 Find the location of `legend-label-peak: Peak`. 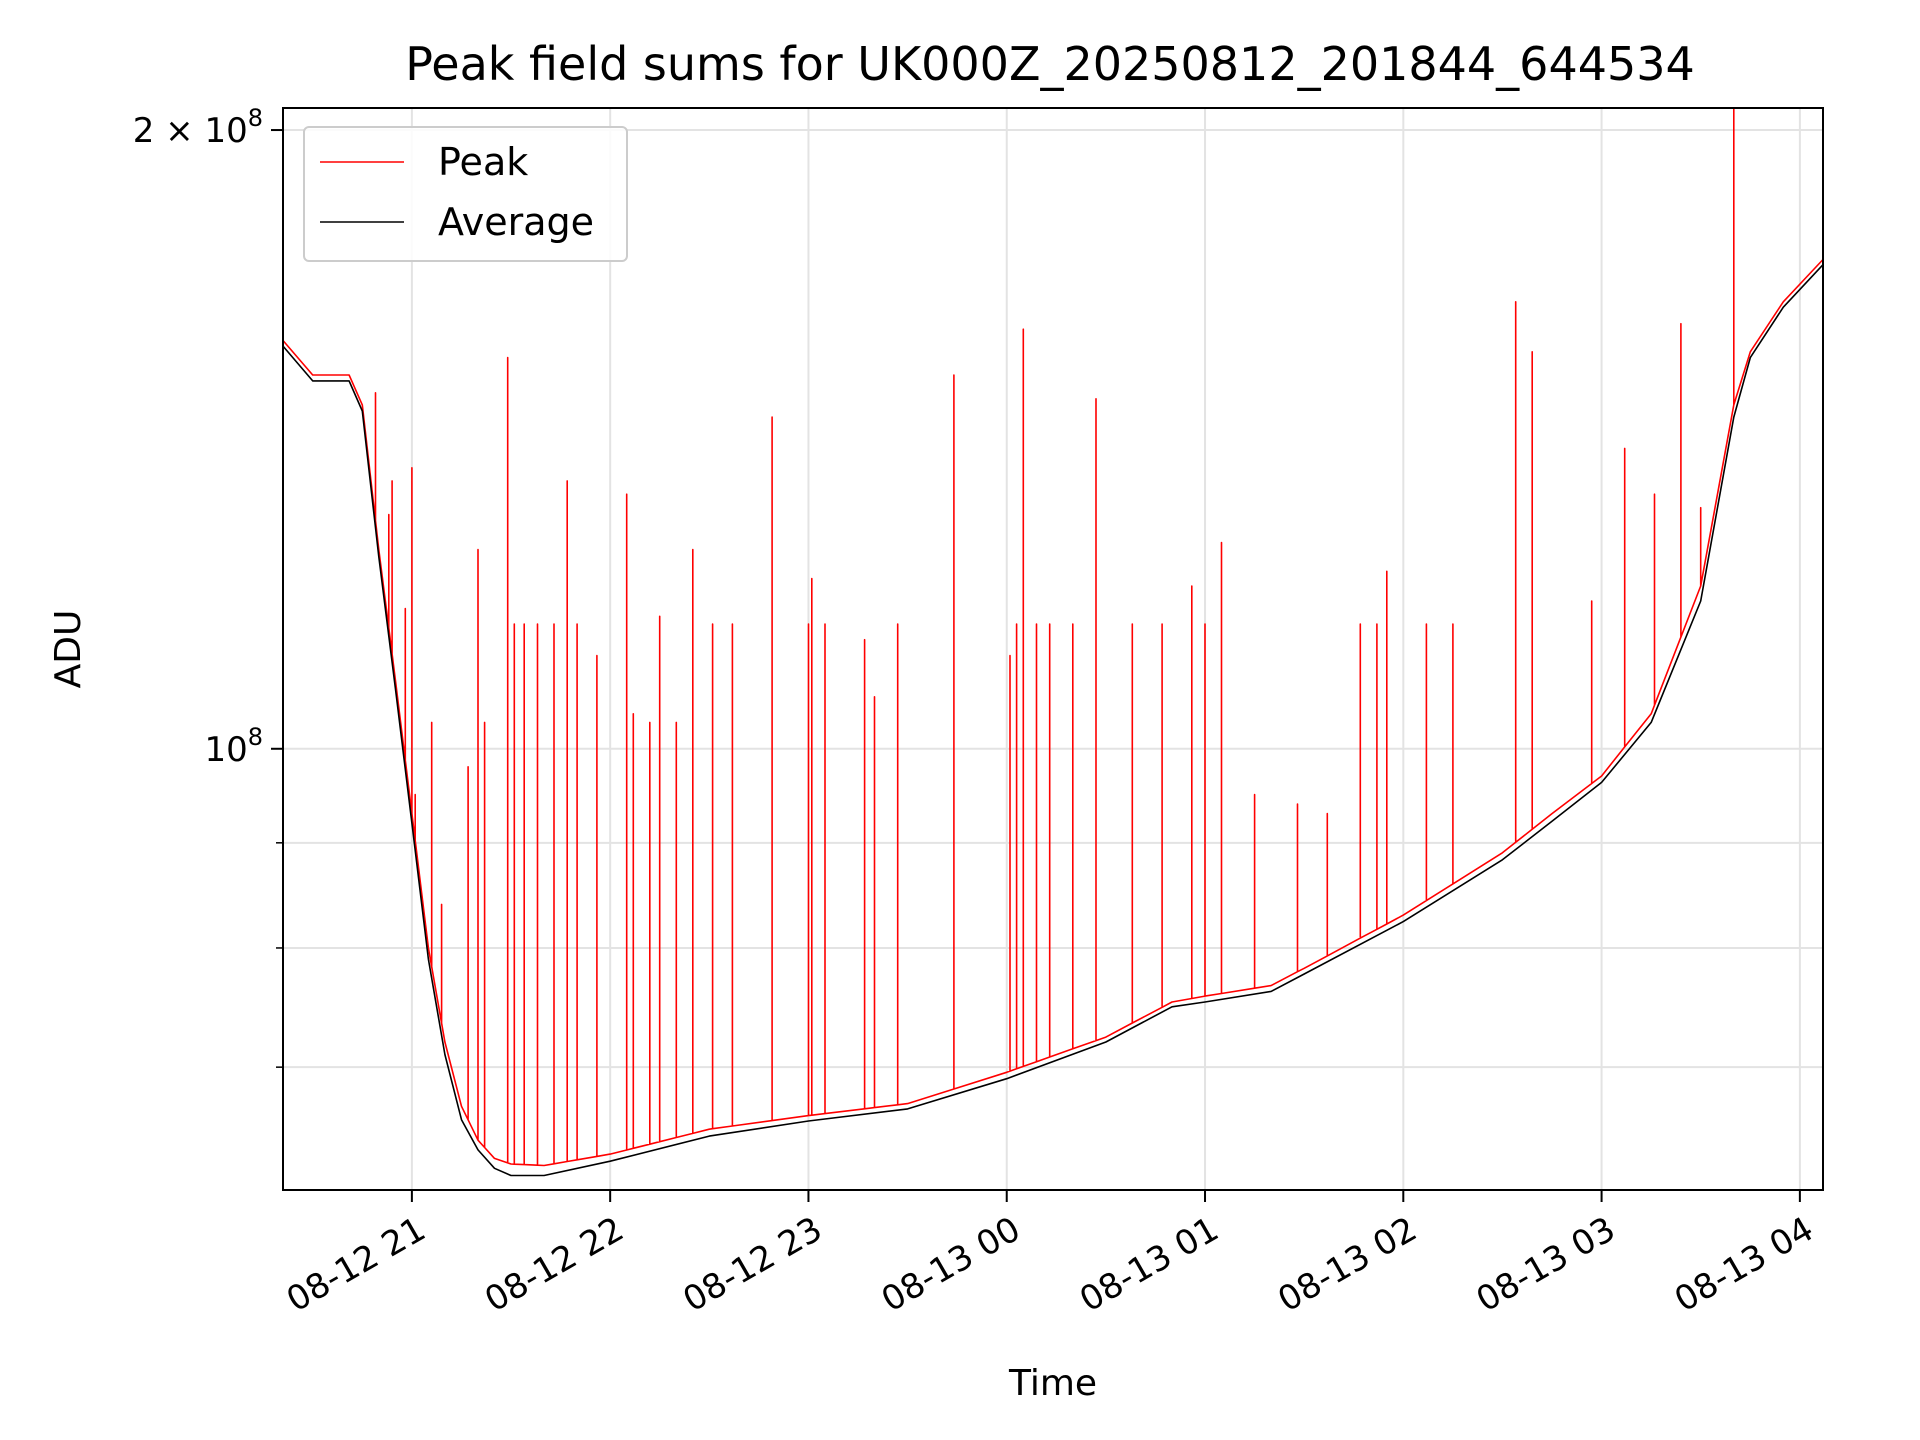

legend-label-peak: Peak is located at coordinates (483, 162).